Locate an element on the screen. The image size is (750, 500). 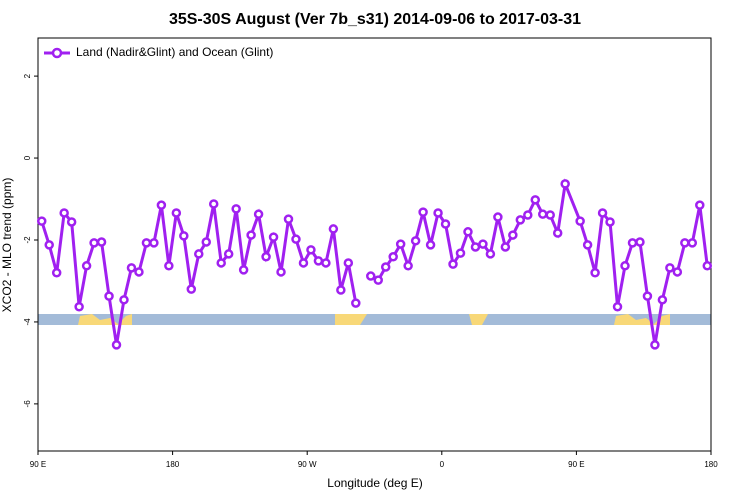
x-axis-label: Longitude (deg E) is located at coordinates (374, 483).